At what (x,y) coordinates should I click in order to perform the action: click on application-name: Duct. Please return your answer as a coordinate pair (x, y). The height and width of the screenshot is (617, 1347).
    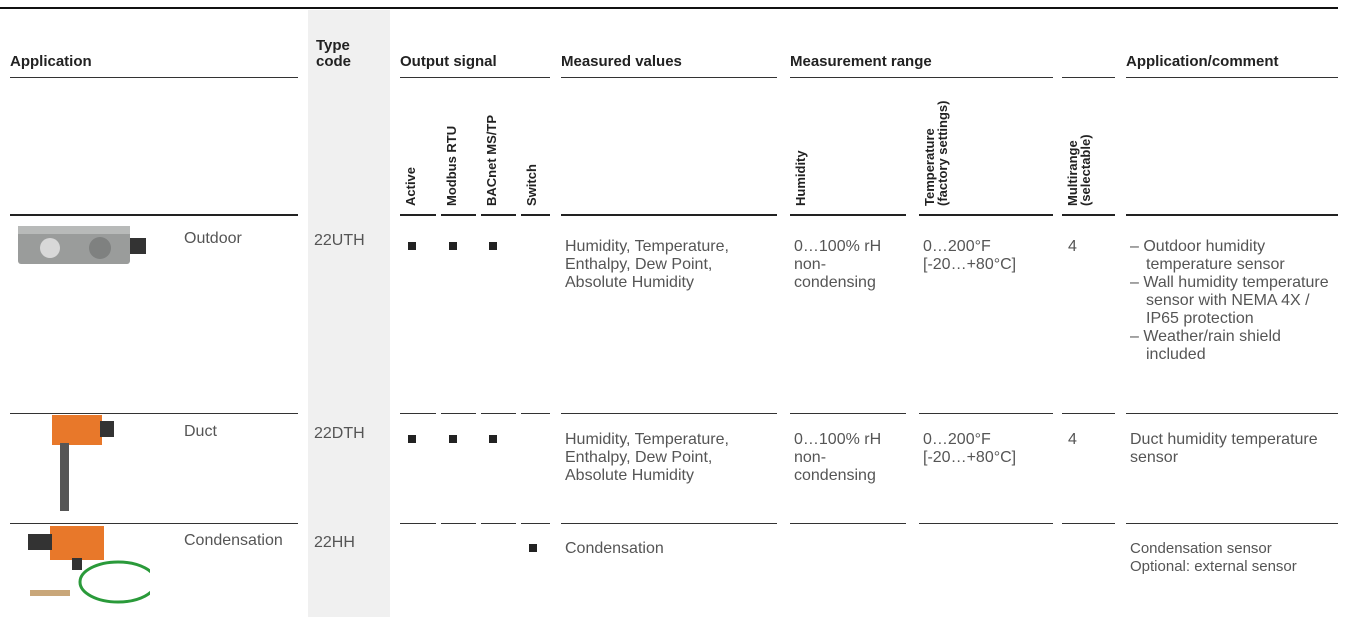
    Looking at the image, I should click on (200, 431).